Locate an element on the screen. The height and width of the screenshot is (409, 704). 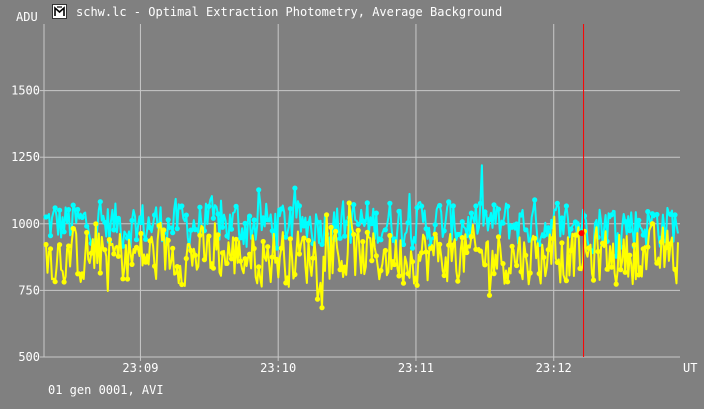
photometry-app-icon is located at coordinates (59, 11).